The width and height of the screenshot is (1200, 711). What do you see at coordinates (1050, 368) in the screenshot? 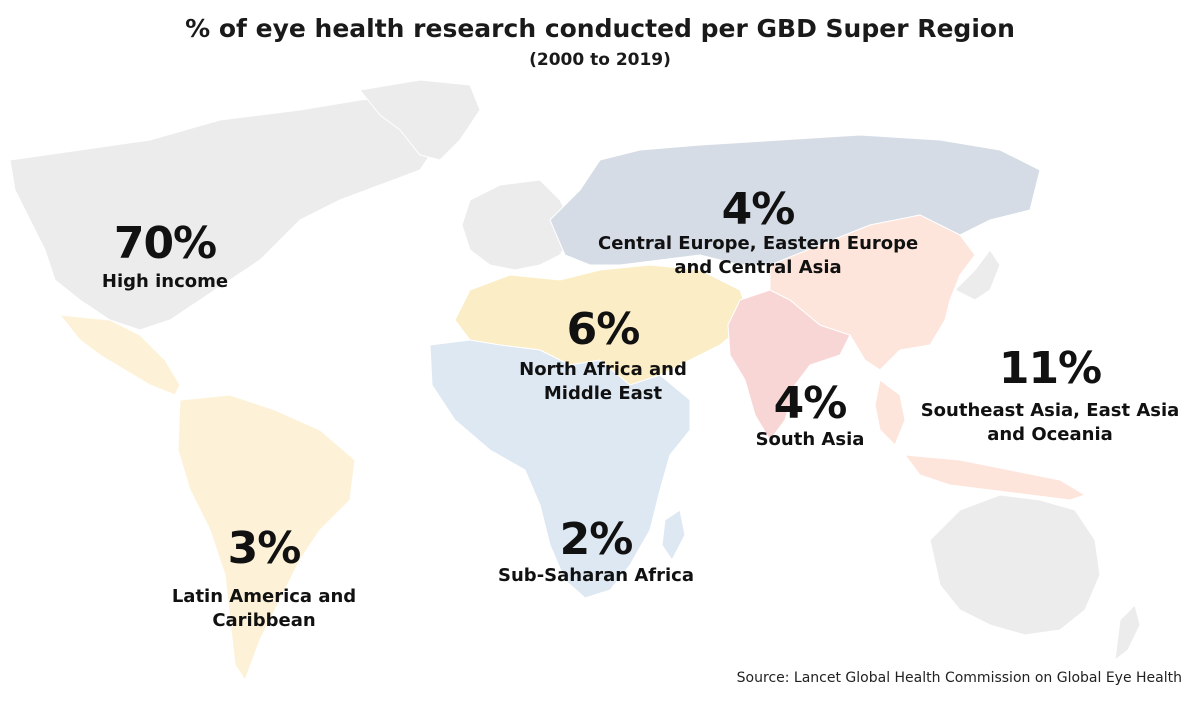
I see `percent-seao: 11%` at bounding box center [1050, 368].